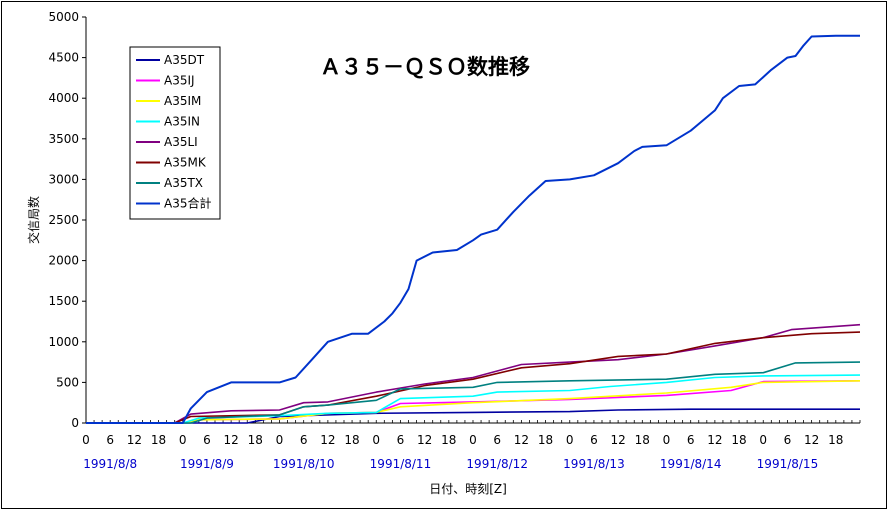 This screenshot has width=890, height=512. What do you see at coordinates (63, 58) in the screenshot?
I see `y-tick-label: 4500` at bounding box center [63, 58].